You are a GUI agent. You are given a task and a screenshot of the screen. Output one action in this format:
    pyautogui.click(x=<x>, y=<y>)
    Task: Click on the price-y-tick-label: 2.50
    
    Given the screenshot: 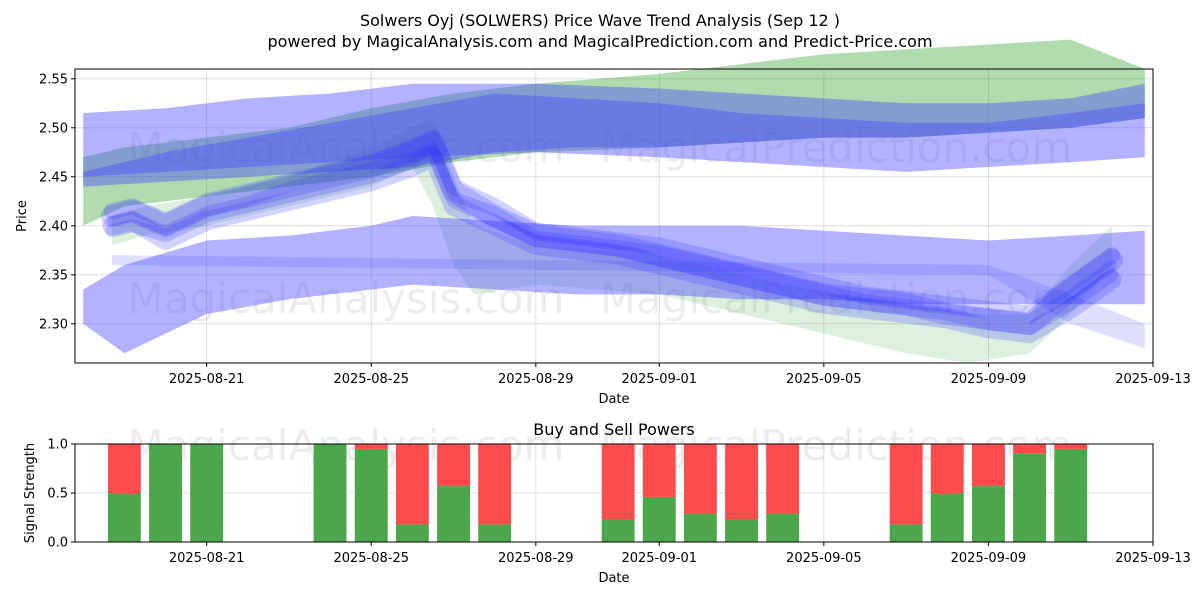 What is the action you would take?
    pyautogui.click(x=53, y=128)
    